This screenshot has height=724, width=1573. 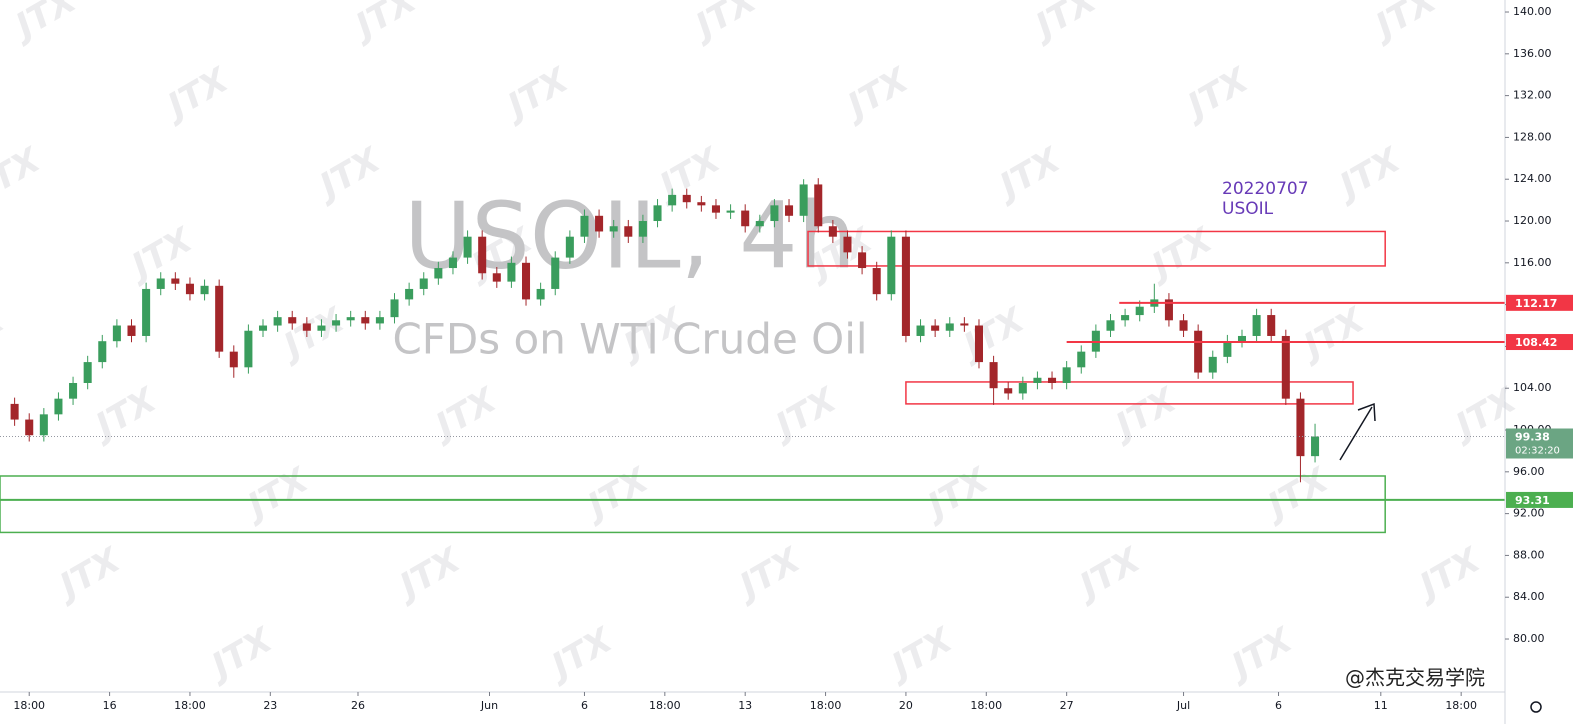 What do you see at coordinates (1067, 705) in the screenshot?
I see `x-tick-label: 27` at bounding box center [1067, 705].